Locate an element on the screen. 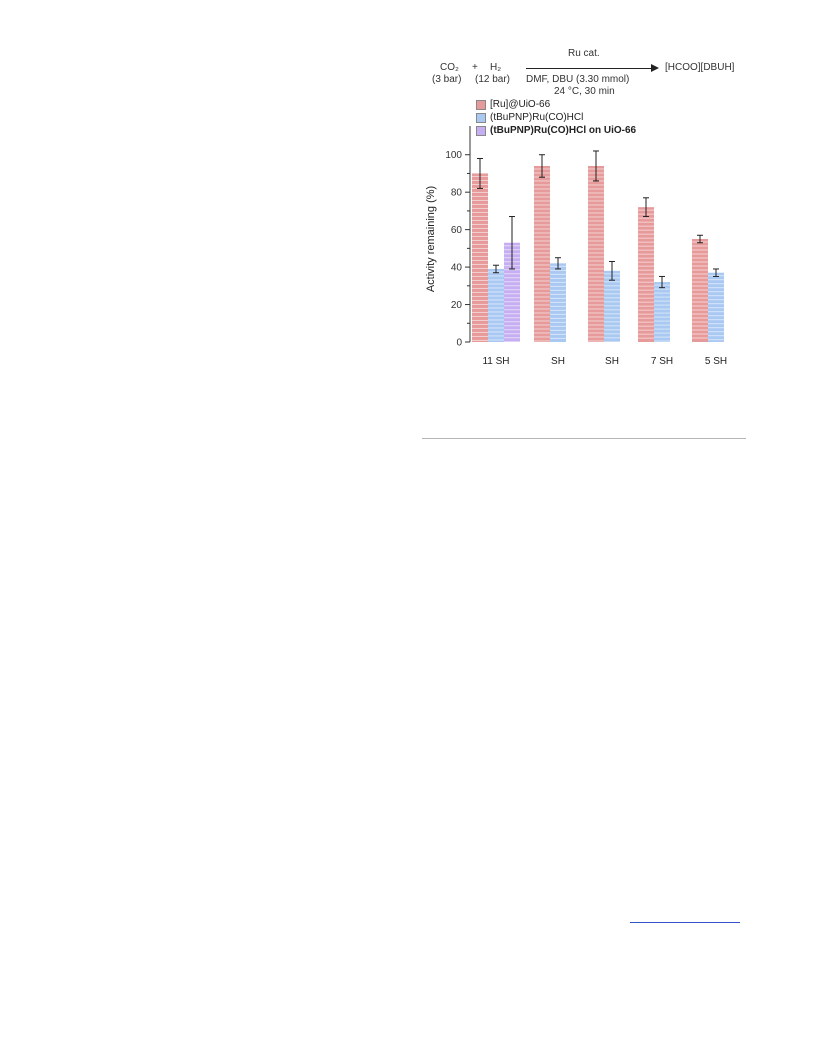 This screenshot has width=816, height=1056. legend-item-homogeneous: (tBuPNP)Ru(CO)HCl is located at coordinates (556, 117).